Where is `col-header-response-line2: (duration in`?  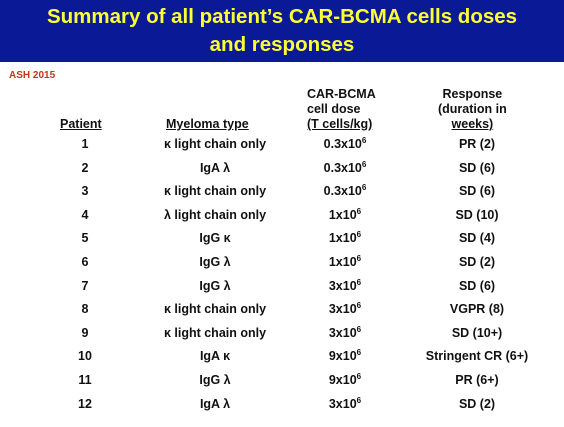 col-header-response-line2: (duration in is located at coordinates (472, 109).